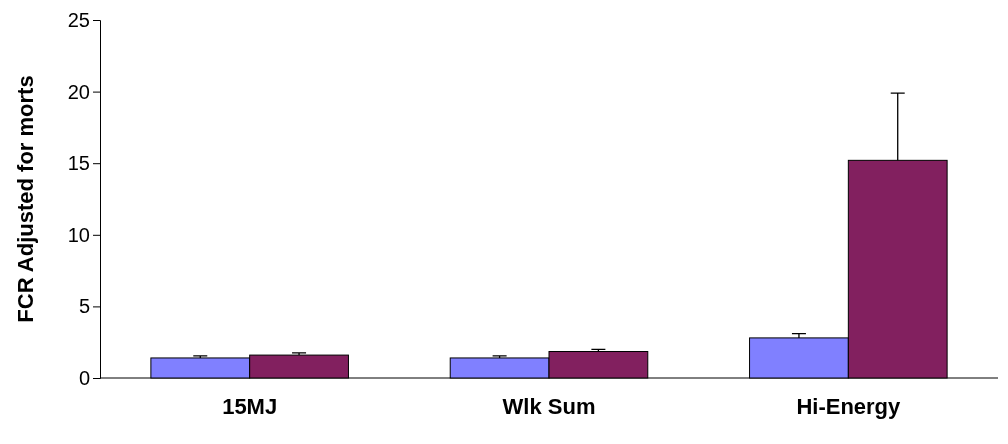  What do you see at coordinates (849, 406) in the screenshot?
I see `x-tick-label: Hi-Energy` at bounding box center [849, 406].